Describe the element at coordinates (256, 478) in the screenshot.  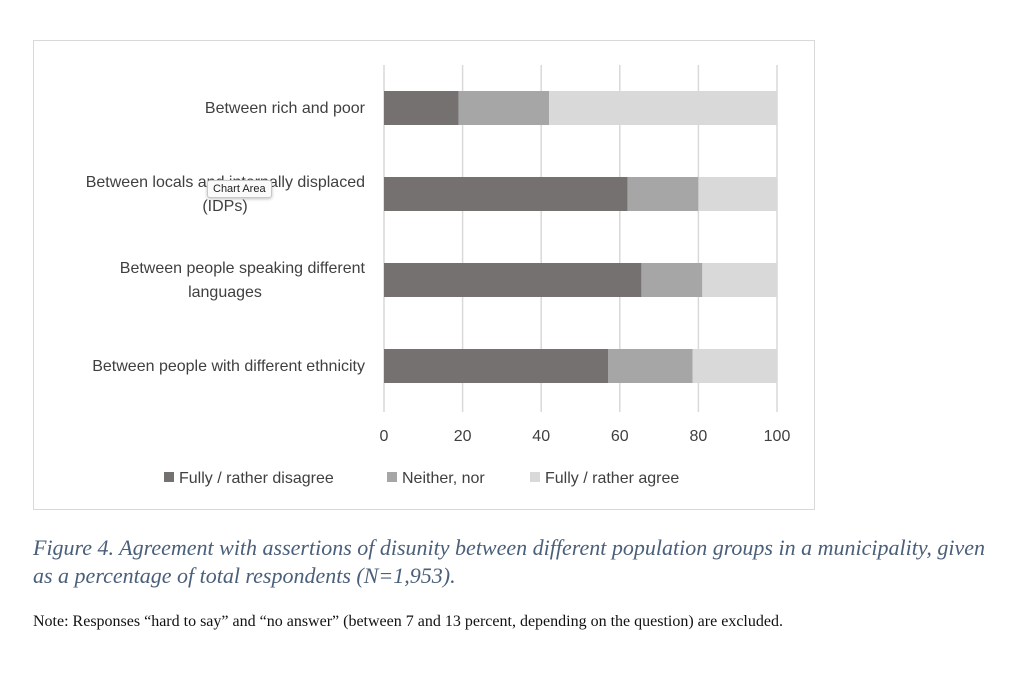
I see `legend-label: Fully / rather disagree` at that location.